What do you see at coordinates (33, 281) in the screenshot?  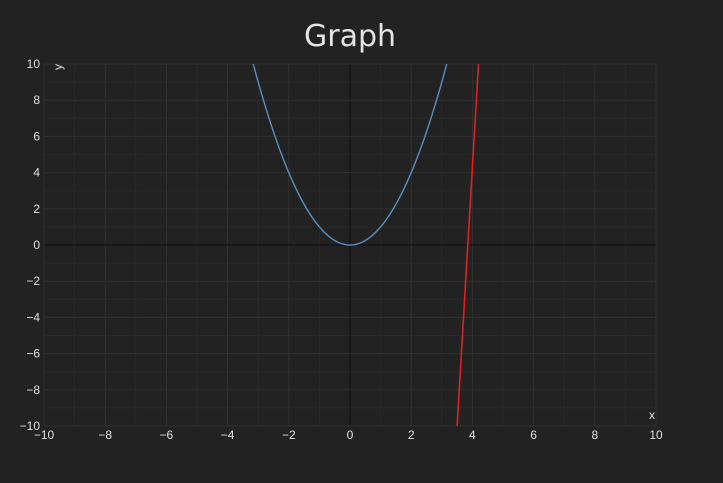 I see `y-tick-label: −2` at bounding box center [33, 281].